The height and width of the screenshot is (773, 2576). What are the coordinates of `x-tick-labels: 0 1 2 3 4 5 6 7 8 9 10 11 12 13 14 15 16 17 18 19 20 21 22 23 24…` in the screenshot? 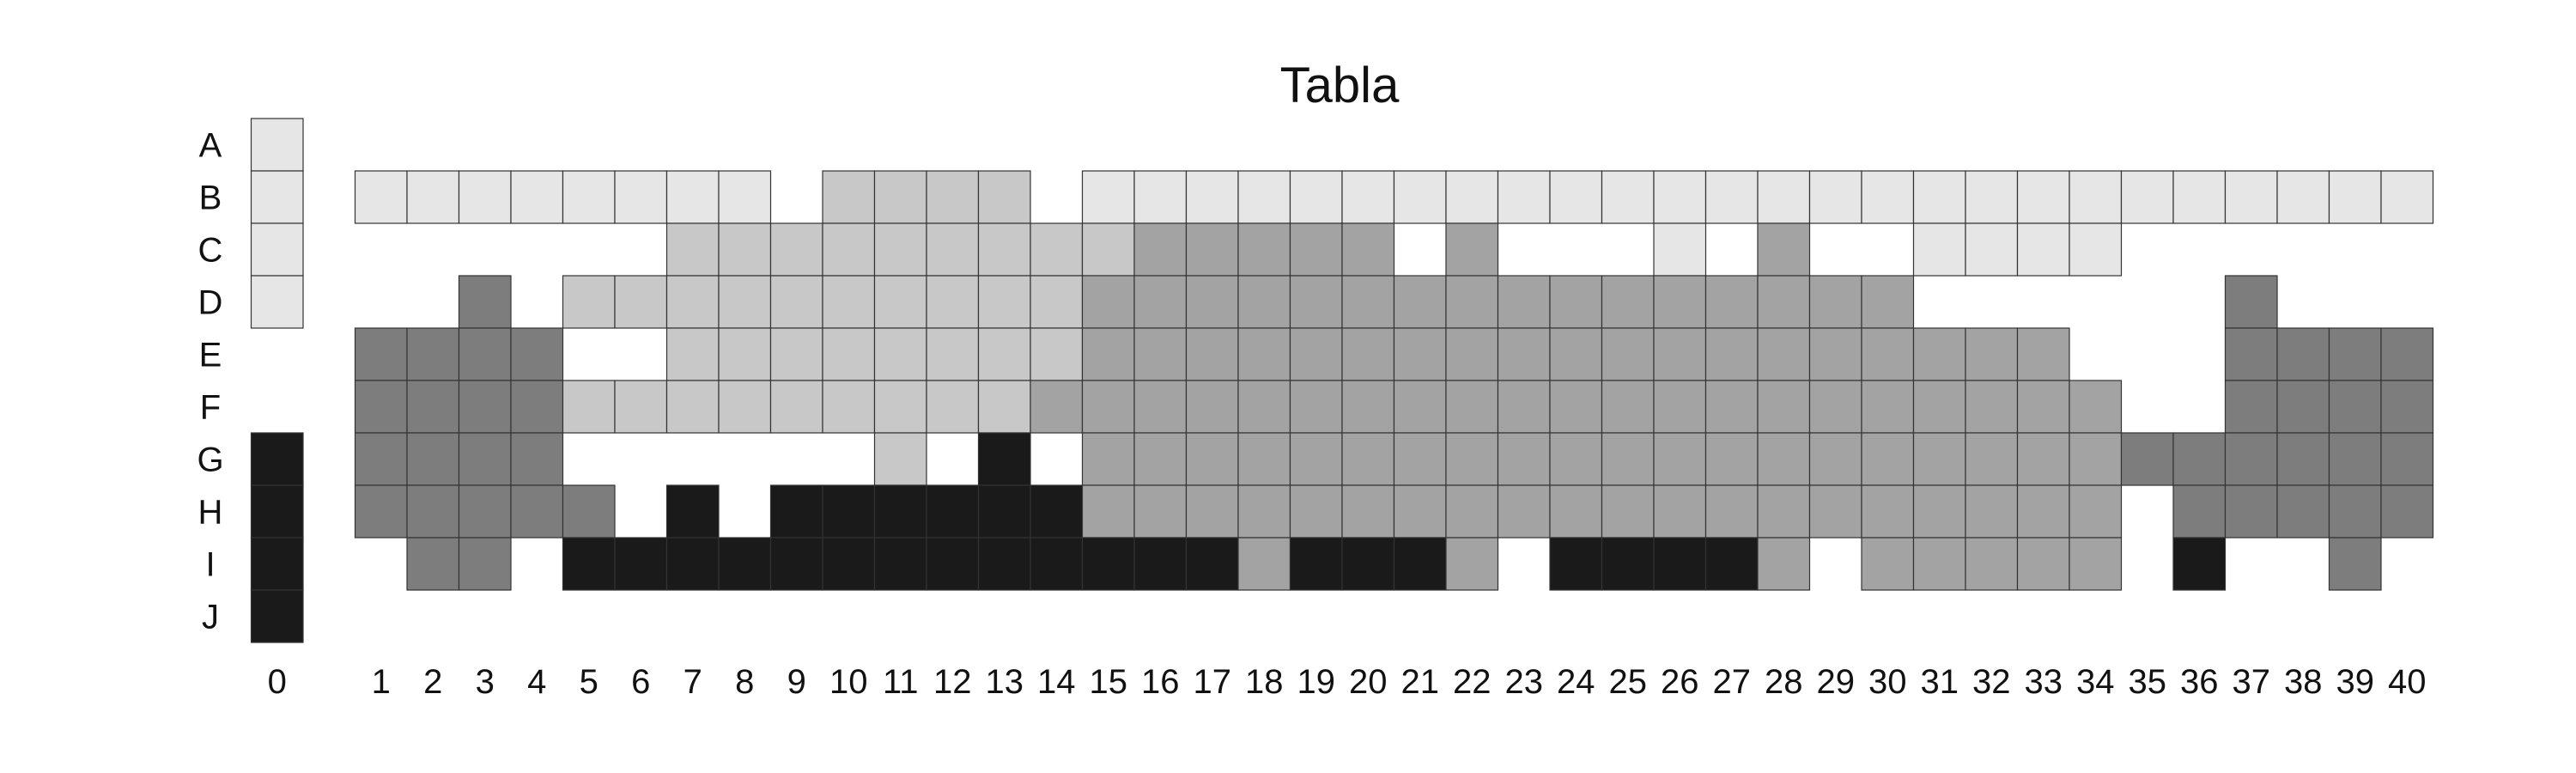 It's located at (1347, 682).